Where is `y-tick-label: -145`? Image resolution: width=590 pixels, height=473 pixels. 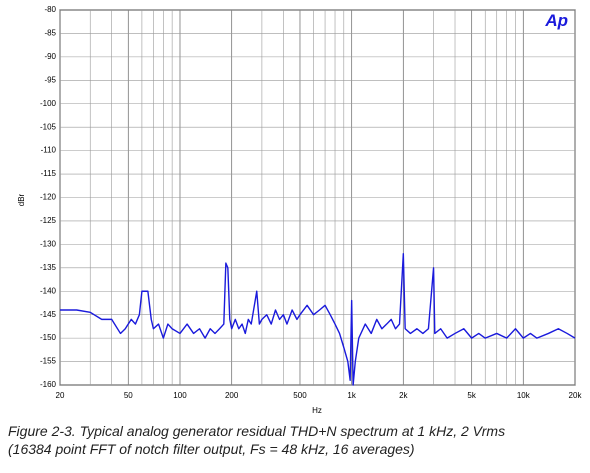 y-tick-label: -145 is located at coordinates (48, 314).